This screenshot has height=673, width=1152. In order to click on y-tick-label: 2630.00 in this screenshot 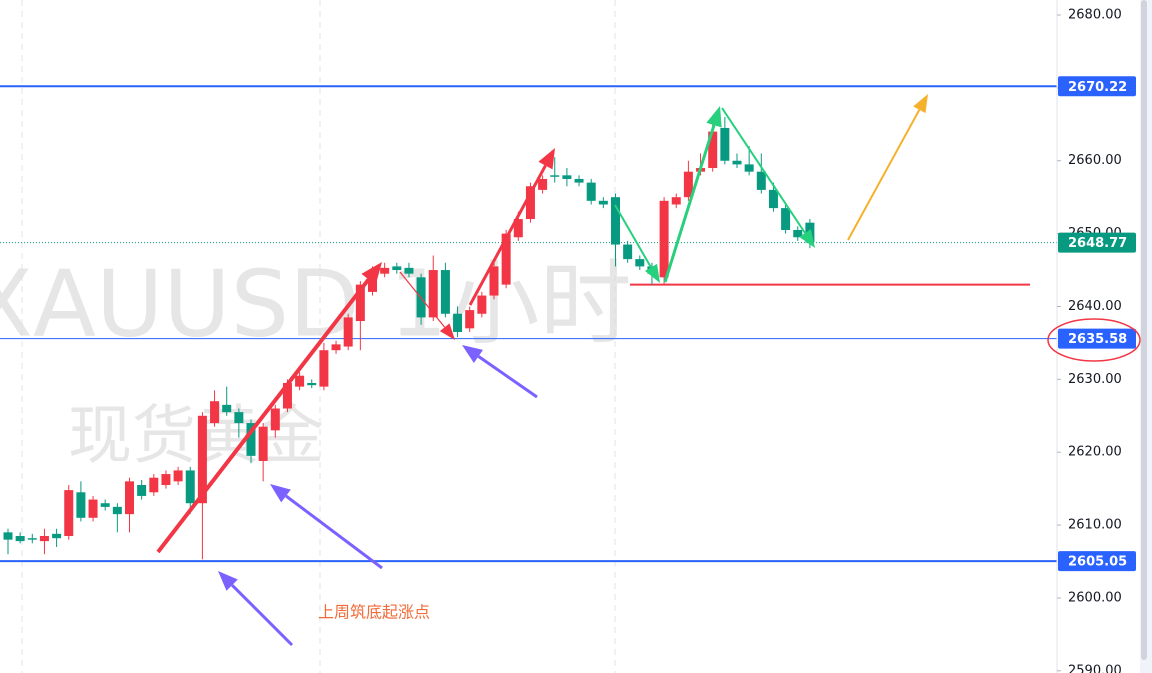, I will do `click(1095, 379)`.